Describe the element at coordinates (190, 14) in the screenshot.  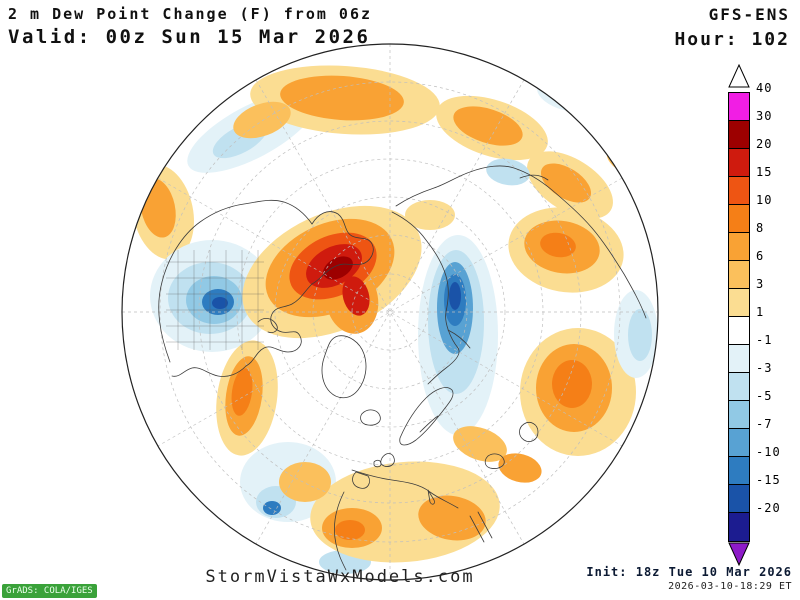
I see `map-title: 2 m Dew Point Change (F) from 06z` at that location.